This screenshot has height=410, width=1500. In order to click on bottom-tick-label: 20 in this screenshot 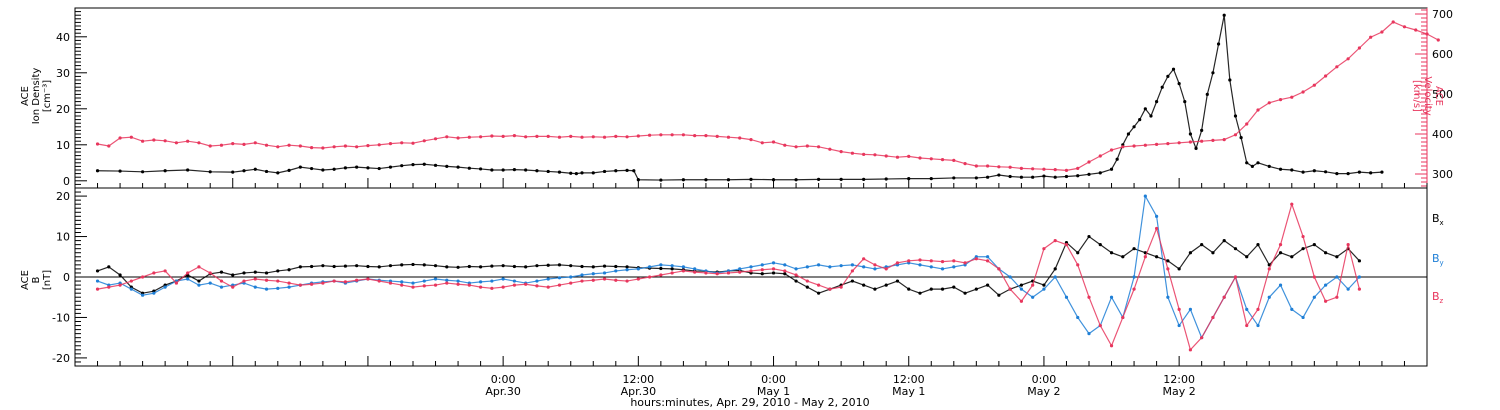, I will do `click(63, 196)`.